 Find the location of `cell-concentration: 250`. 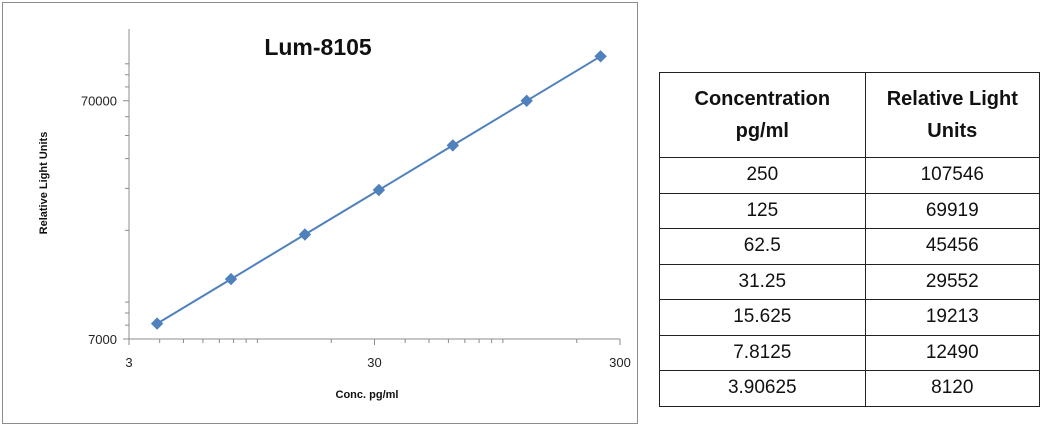

cell-concentration: 250 is located at coordinates (762, 175).